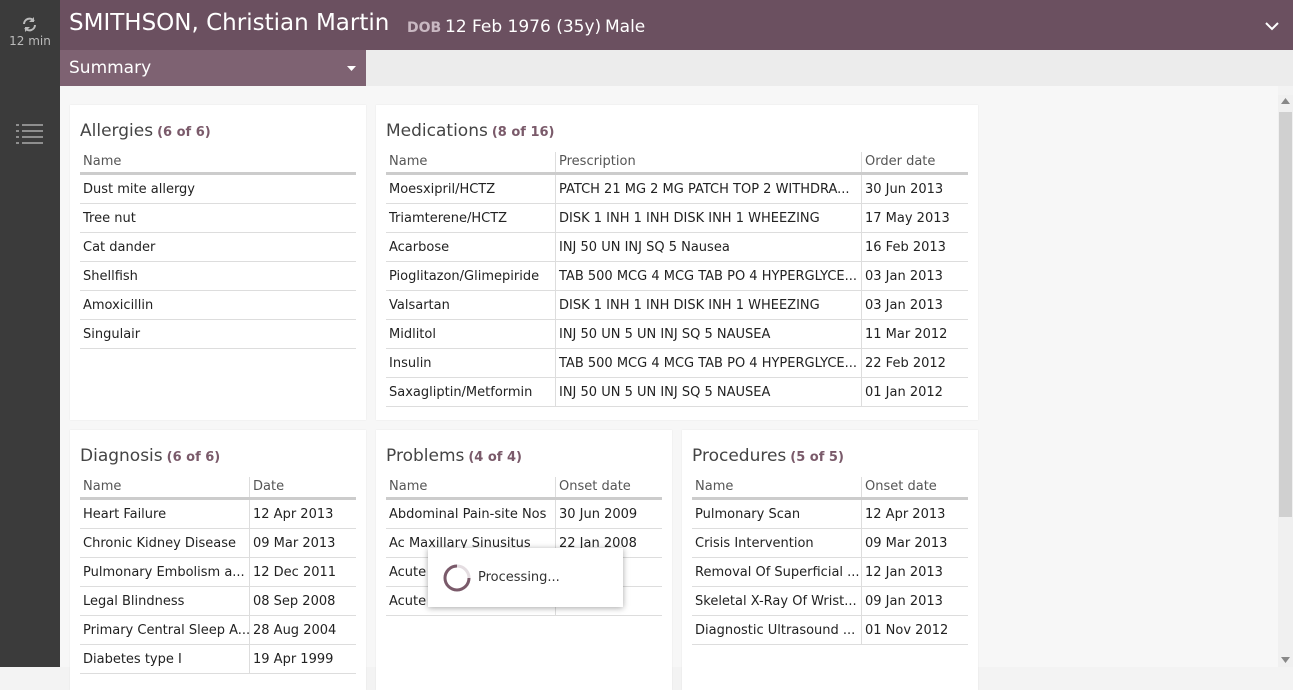 This screenshot has height=690, width=1293. I want to click on panel-count: (4 of 4), so click(495, 457).